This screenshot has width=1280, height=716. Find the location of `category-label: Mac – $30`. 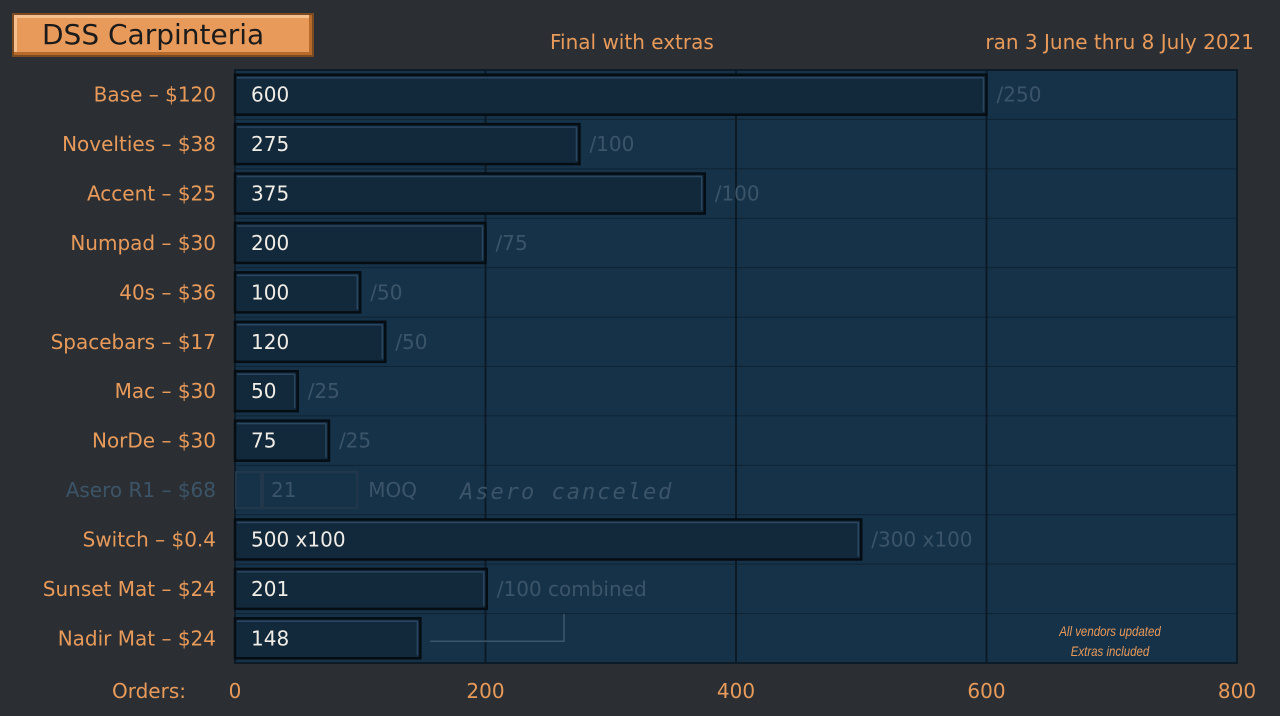

category-label: Mac – $30 is located at coordinates (165, 391).